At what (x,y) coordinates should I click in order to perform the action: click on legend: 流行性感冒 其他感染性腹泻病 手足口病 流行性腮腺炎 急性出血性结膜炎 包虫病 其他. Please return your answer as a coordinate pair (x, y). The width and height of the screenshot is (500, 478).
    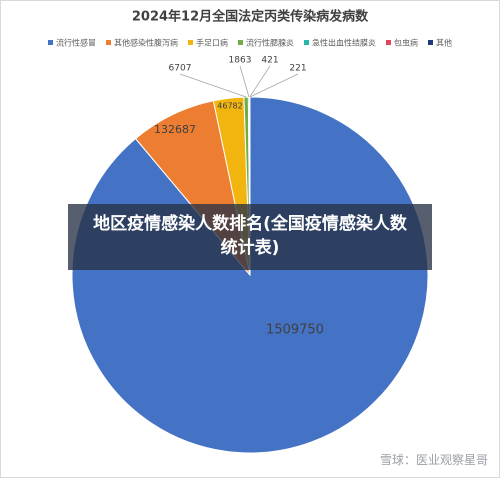
    Looking at the image, I should click on (250, 43).